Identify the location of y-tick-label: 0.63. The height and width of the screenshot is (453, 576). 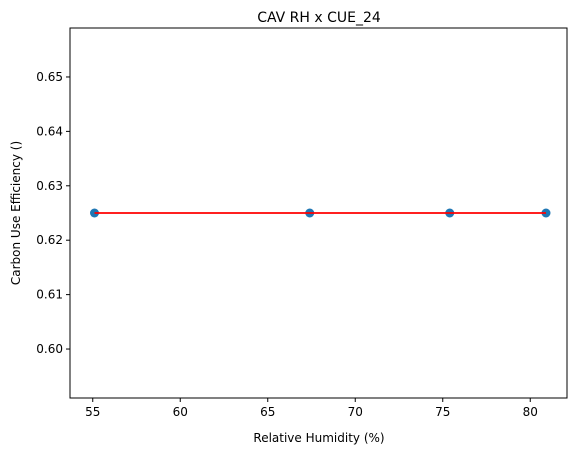
(49, 186).